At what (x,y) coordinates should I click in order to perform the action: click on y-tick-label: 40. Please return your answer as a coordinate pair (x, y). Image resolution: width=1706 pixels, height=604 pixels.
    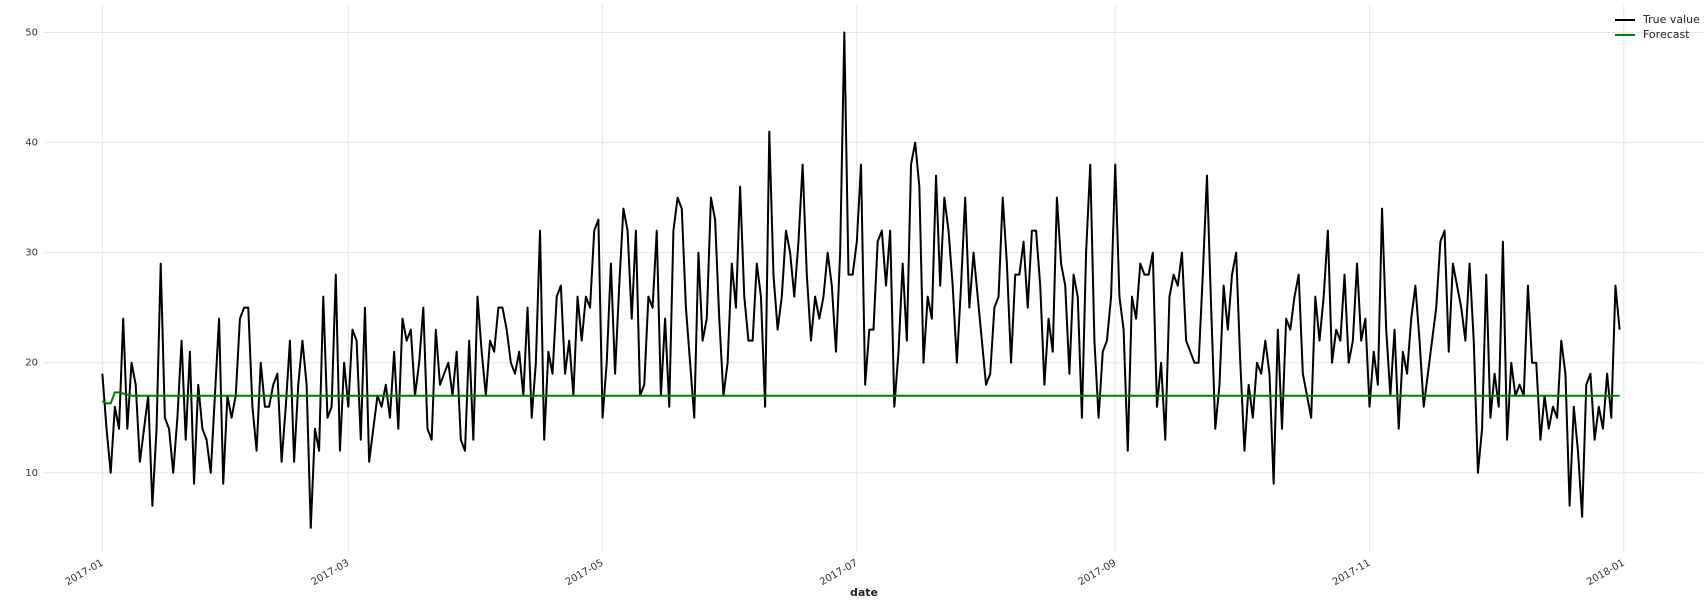
    Looking at the image, I should click on (31, 143).